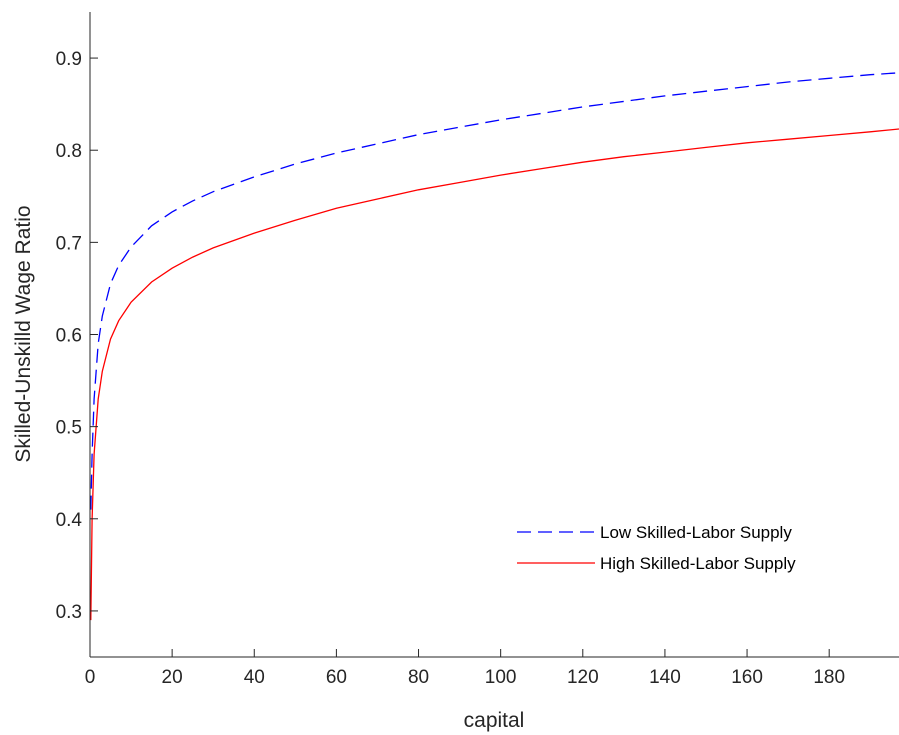  I want to click on y-tick-label: 0.6, so click(69, 336).